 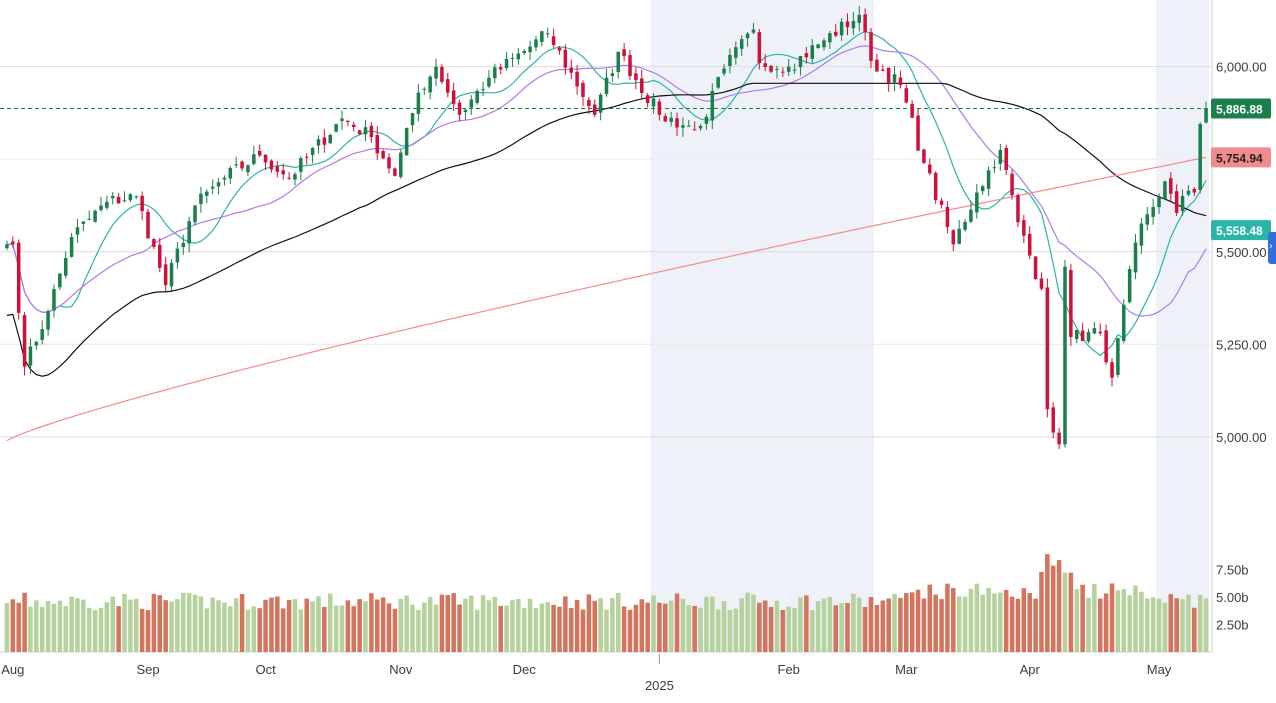 What do you see at coordinates (1272, 248) in the screenshot?
I see `scroll-right-button: ›` at bounding box center [1272, 248].